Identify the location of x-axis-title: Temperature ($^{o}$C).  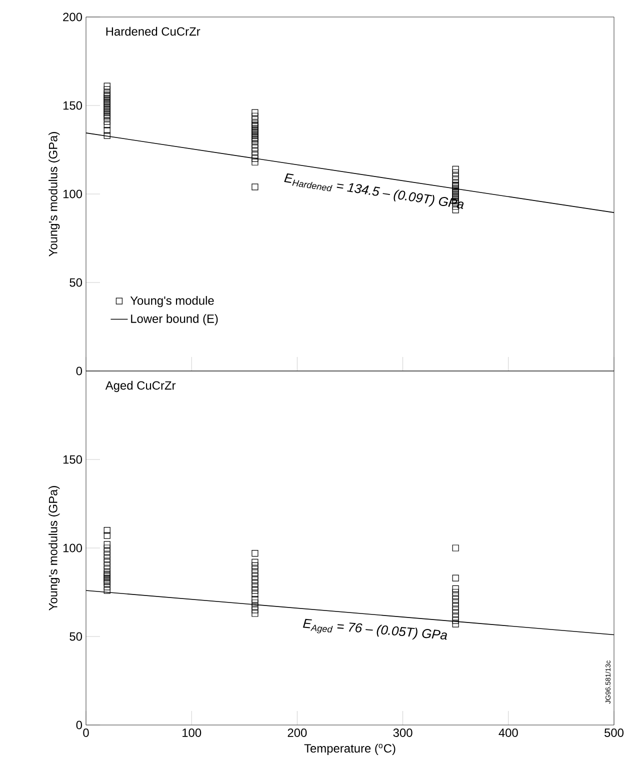
(350, 749).